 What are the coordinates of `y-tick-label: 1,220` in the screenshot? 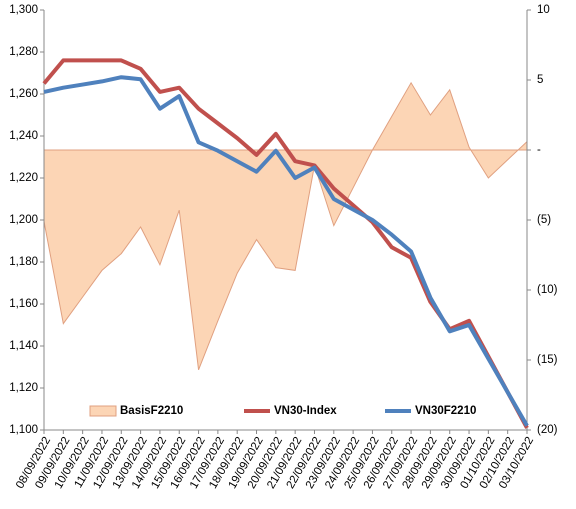 It's located at (23, 178).